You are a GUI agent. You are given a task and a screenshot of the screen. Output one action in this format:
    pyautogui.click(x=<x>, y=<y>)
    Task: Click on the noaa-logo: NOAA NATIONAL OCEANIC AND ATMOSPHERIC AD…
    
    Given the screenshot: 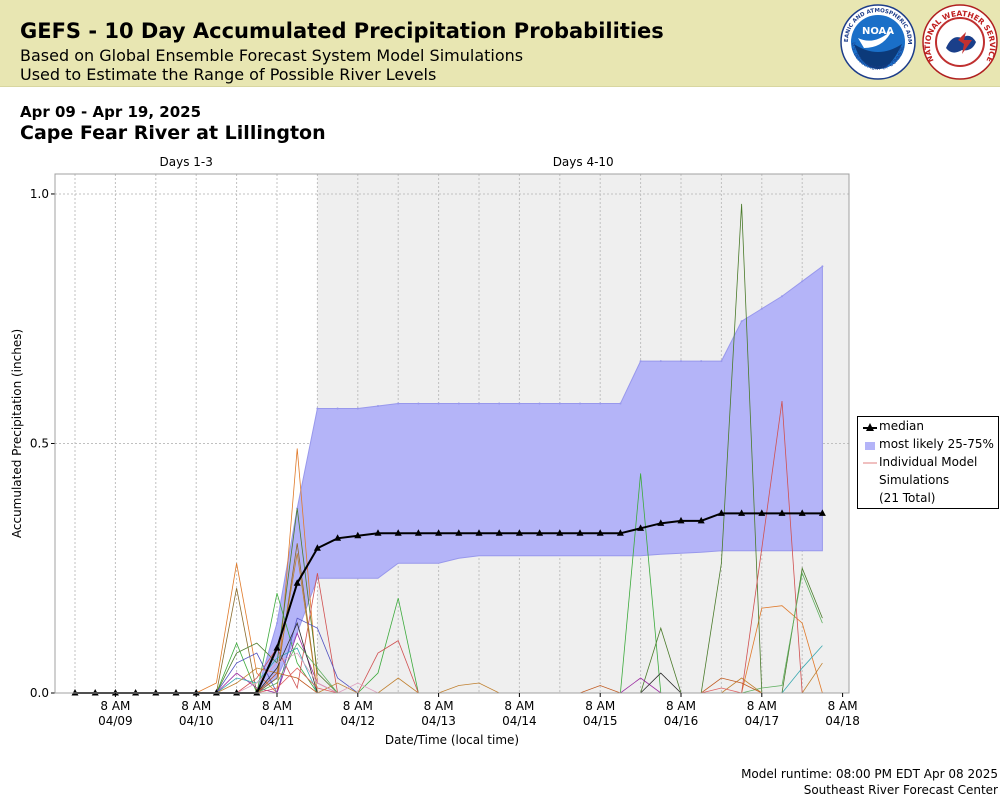 What is the action you would take?
    pyautogui.click(x=878, y=42)
    